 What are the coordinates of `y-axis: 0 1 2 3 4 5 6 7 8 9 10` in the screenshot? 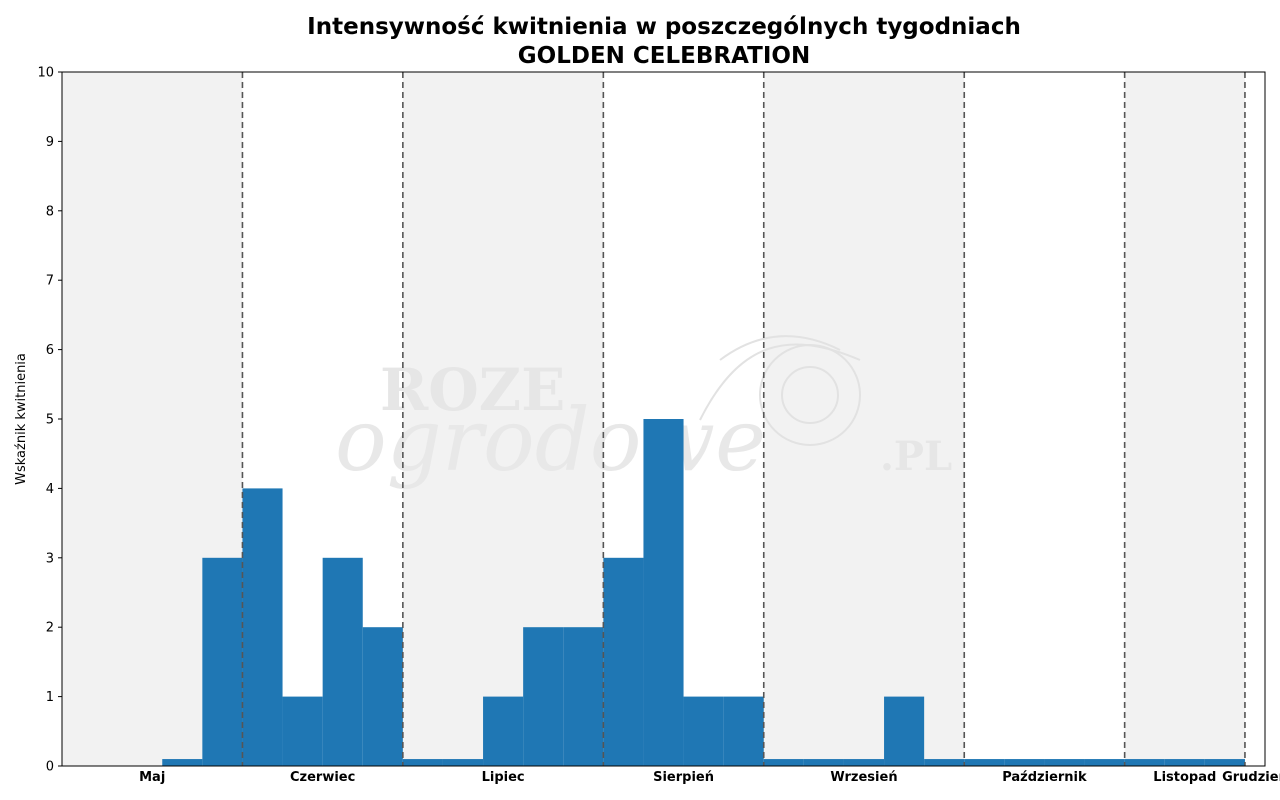 It's located at (49, 420).